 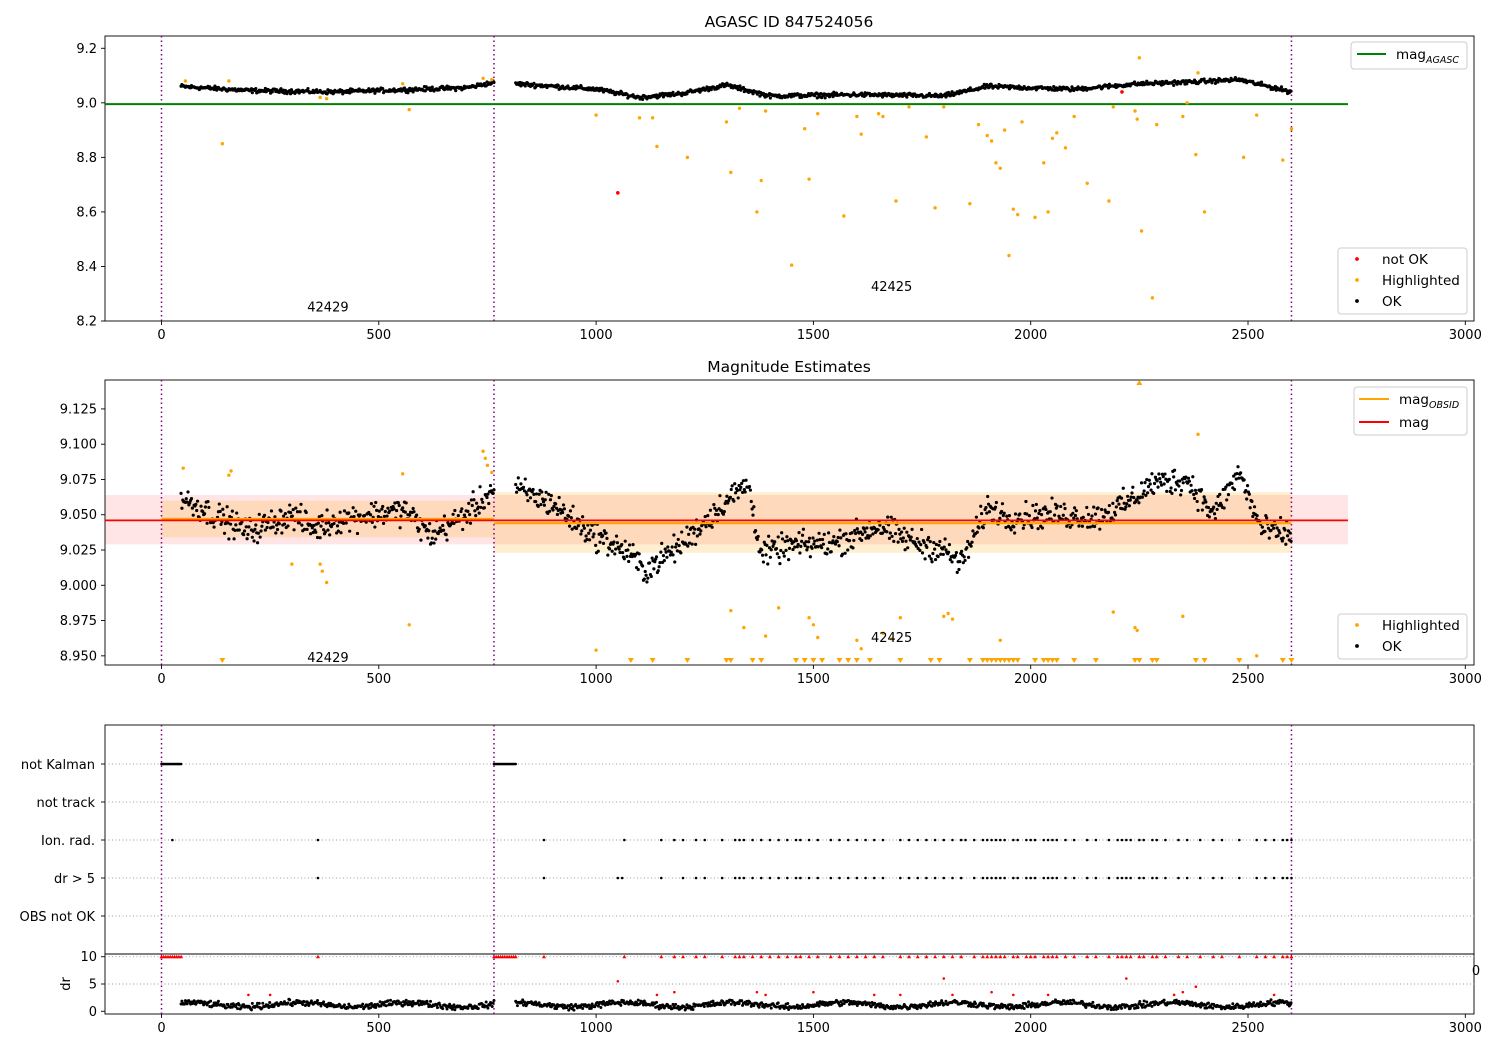 I want to click on y-axis-label: dr, so click(x=66, y=984).